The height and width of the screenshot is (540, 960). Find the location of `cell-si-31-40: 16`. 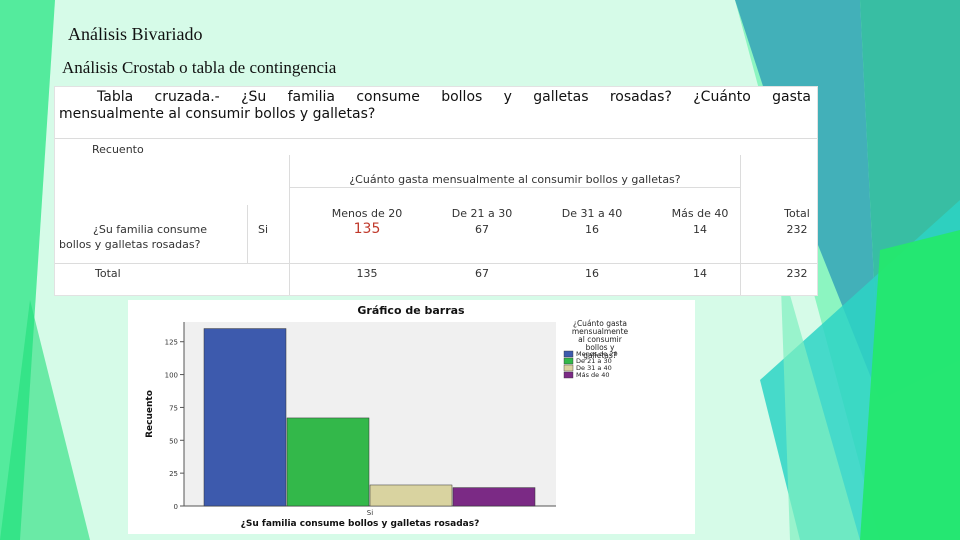

cell-si-31-40: 16 is located at coordinates (592, 229).